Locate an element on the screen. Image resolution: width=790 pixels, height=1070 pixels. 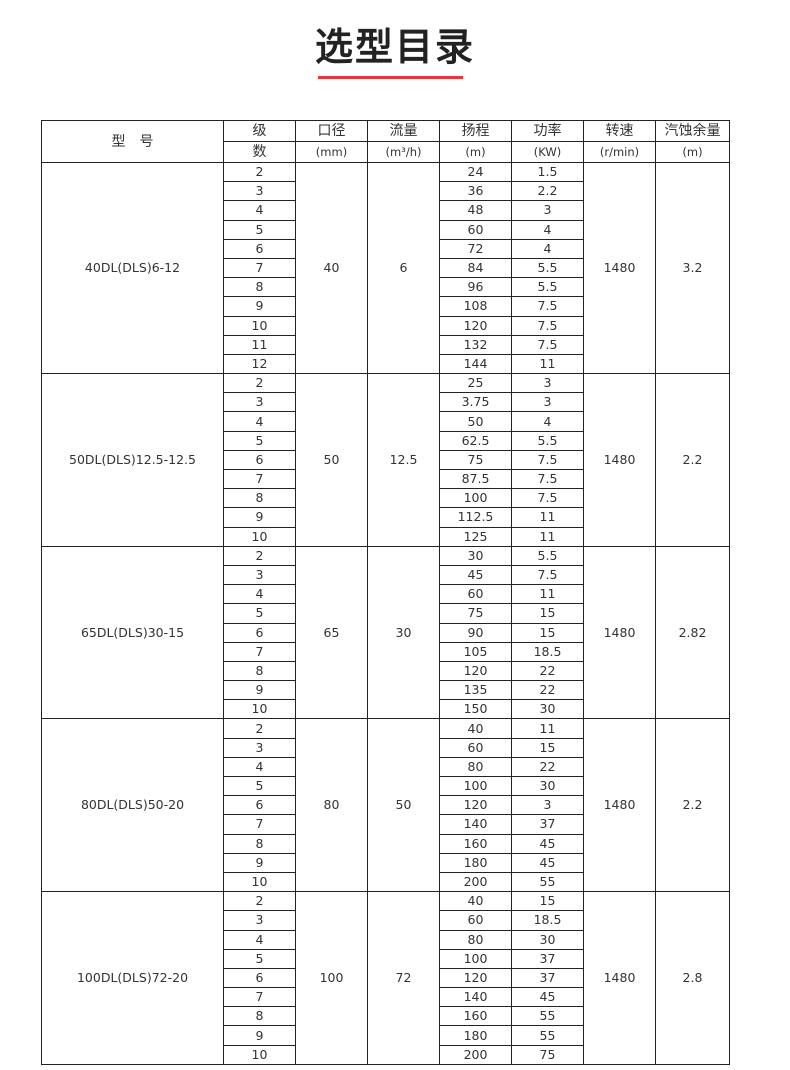
table-row: 4 50 4 is located at coordinates (386, 421).